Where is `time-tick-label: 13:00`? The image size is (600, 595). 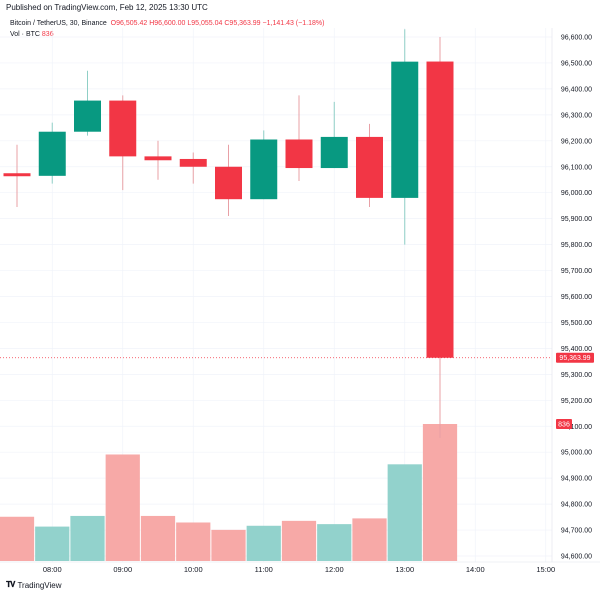 time-tick-label: 13:00 is located at coordinates (404, 569).